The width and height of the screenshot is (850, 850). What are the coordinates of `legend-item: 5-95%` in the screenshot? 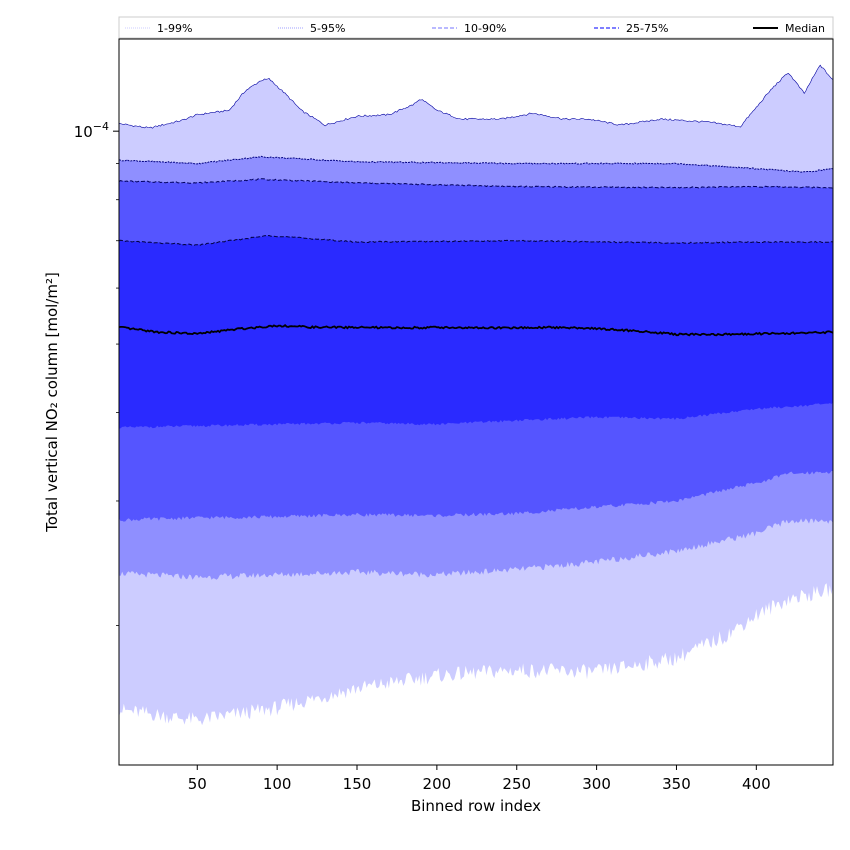 It's located at (311, 28).